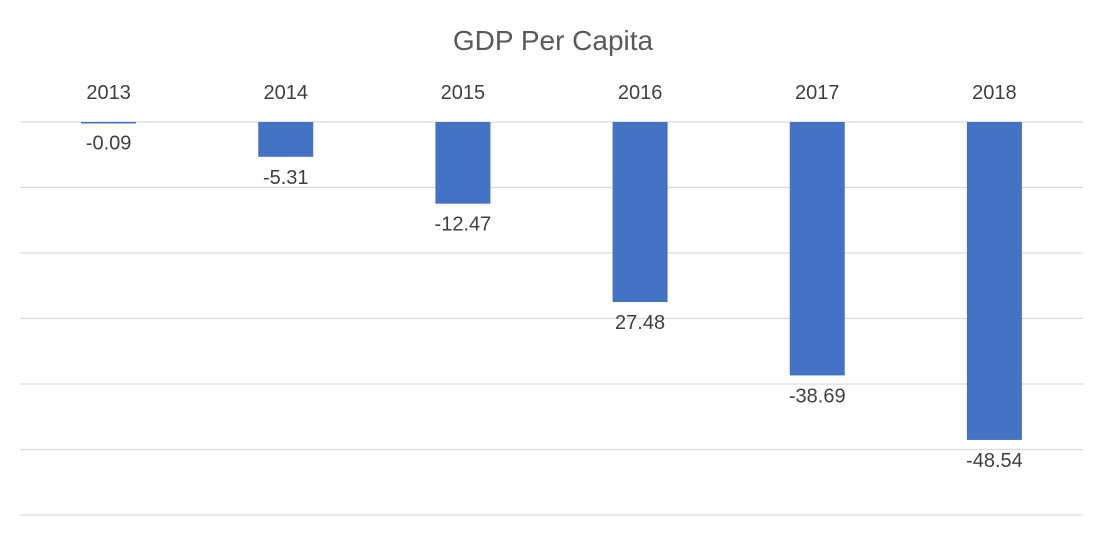 The image size is (1108, 533). Describe the element at coordinates (108, 93) in the screenshot. I see `category-label-2013: 2013` at that location.